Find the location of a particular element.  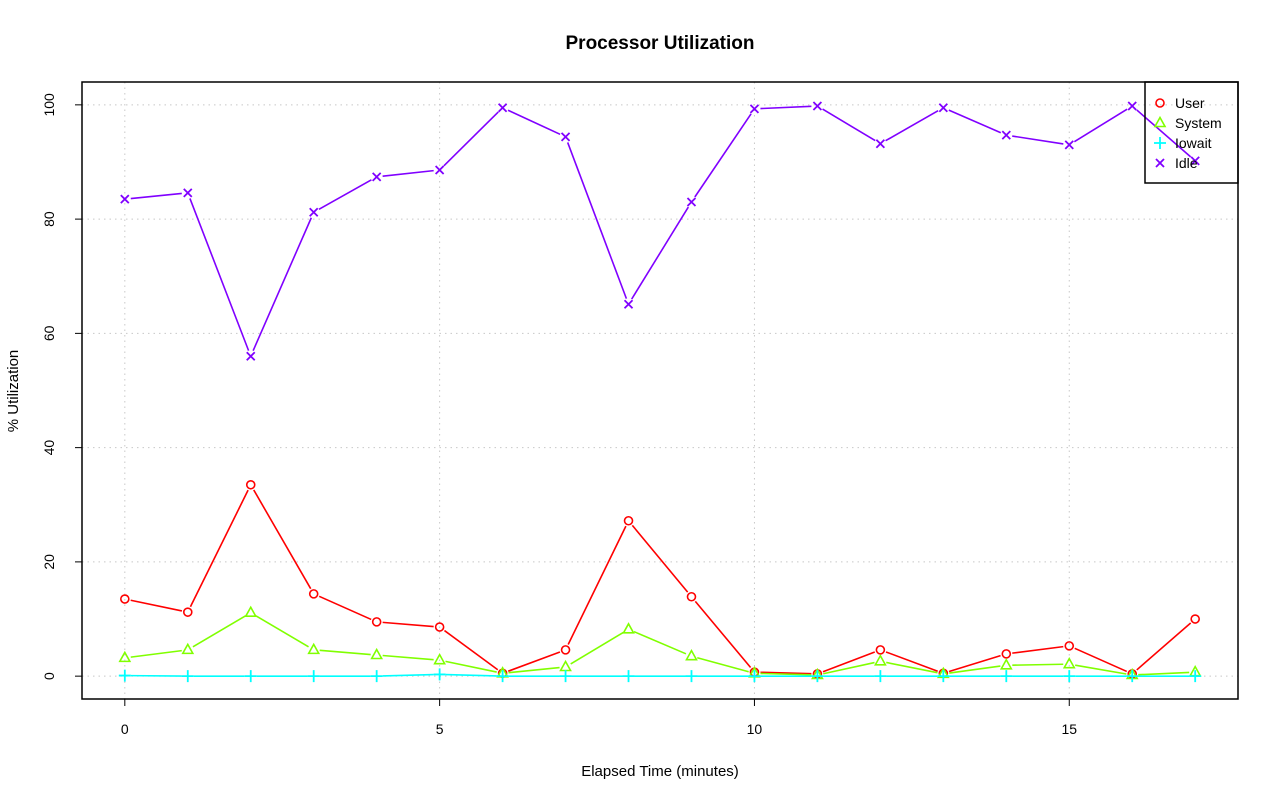

series-line-segment-iowait is located at coordinates (471, 675).